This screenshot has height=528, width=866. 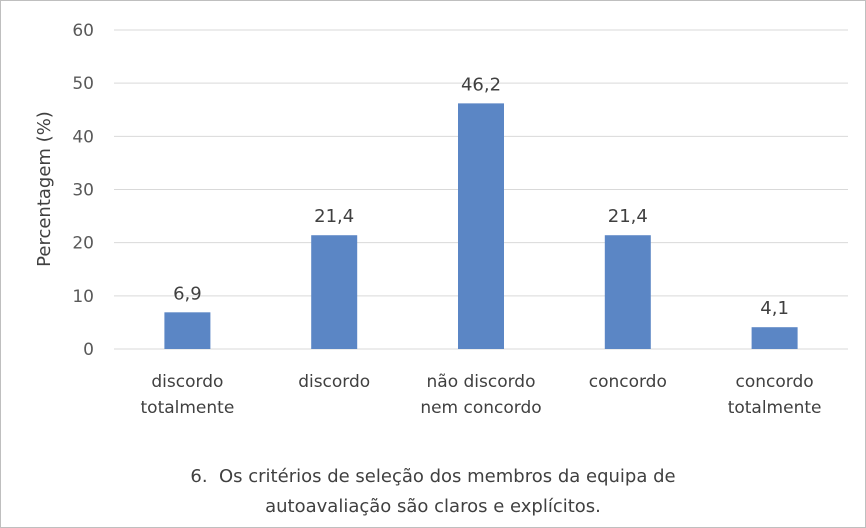 What do you see at coordinates (83, 84) in the screenshot?
I see `y-tick-label: 50` at bounding box center [83, 84].